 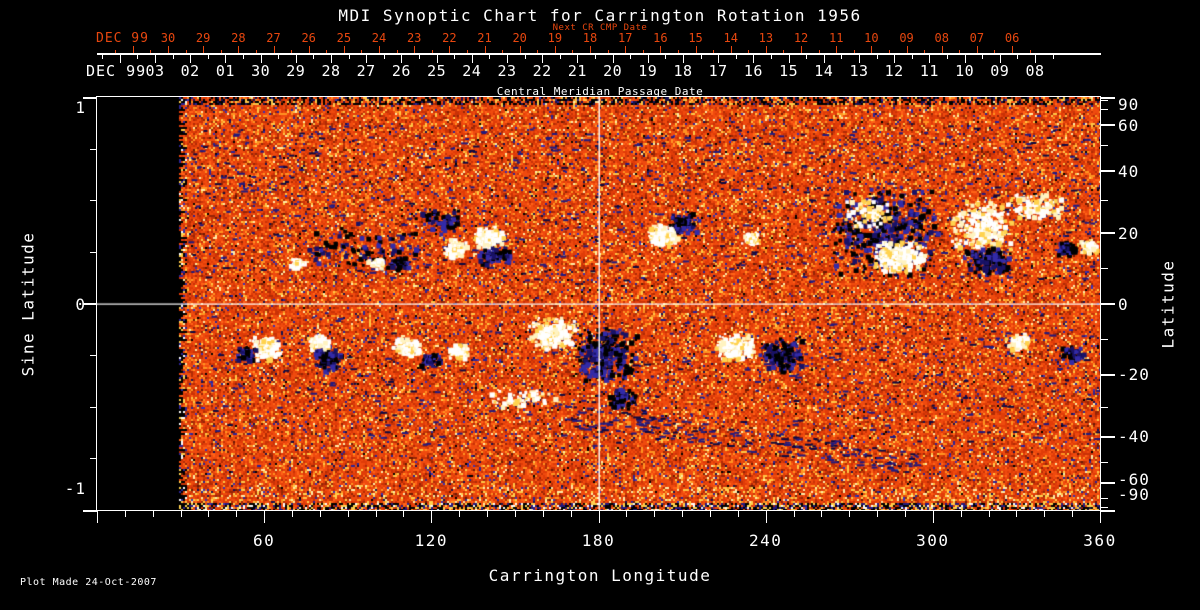 I want to click on red-cmp-tick-label: 30, so click(x=168, y=38).